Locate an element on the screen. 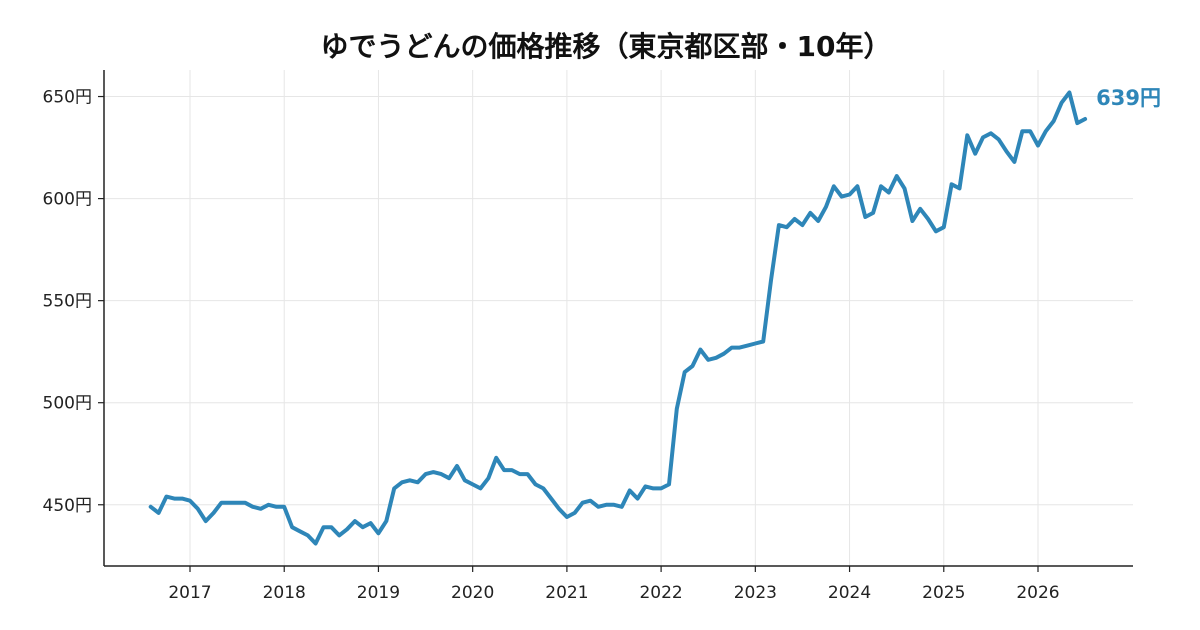 This screenshot has width=1200, height=630. x-tick-label: 2024 is located at coordinates (849, 593).